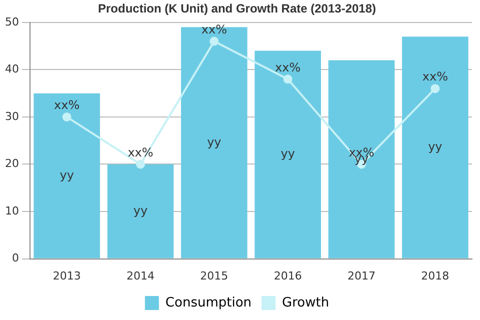  What do you see at coordinates (435, 275) in the screenshot?
I see `x-tick-label: 2018` at bounding box center [435, 275].